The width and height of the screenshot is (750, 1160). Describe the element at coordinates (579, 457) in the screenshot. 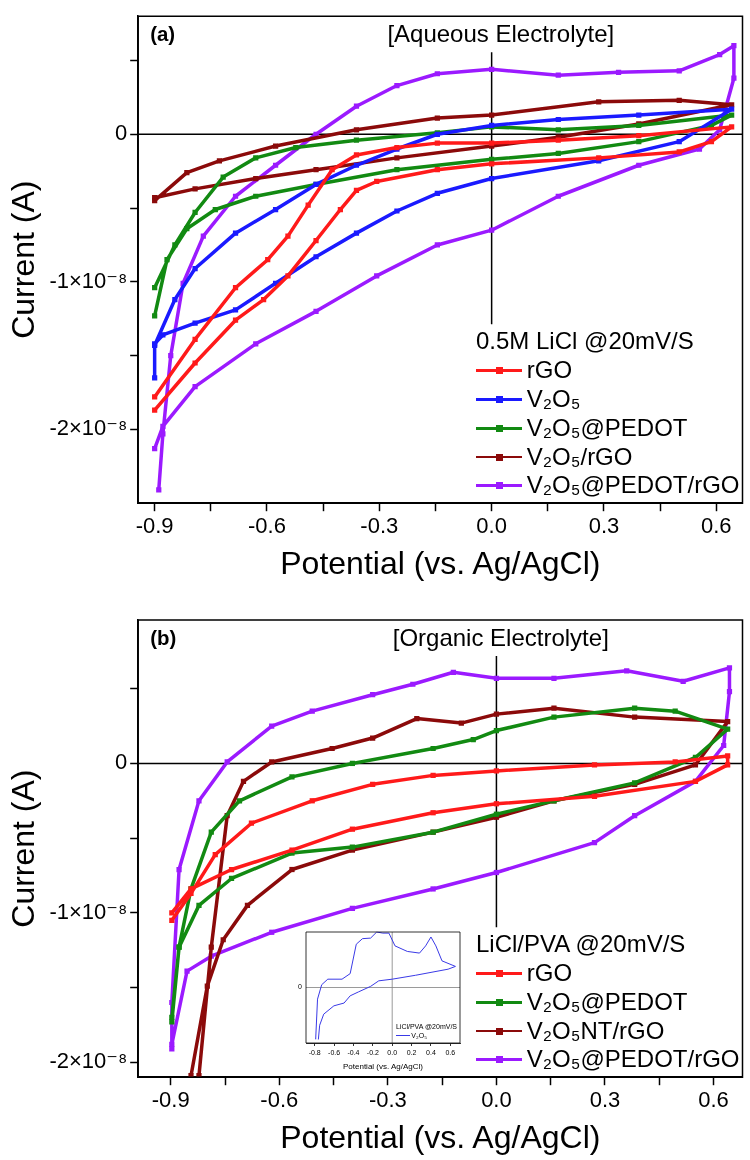

I see `legend-label: V₂O₅/rGO` at that location.